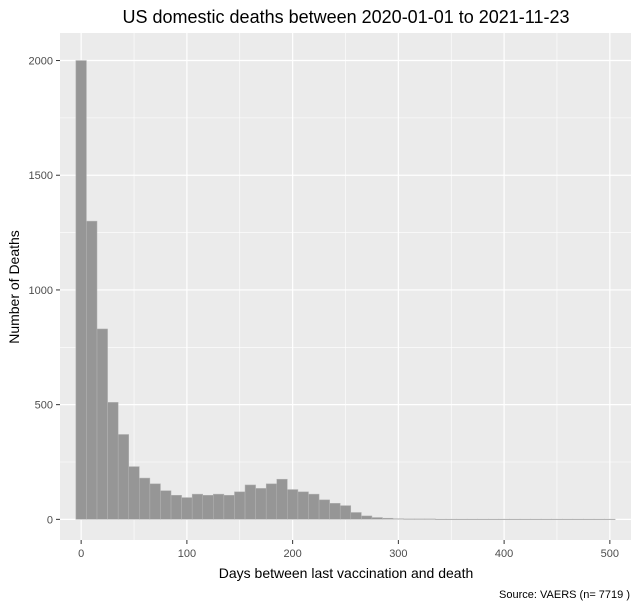 The width and height of the screenshot is (640, 607). Describe the element at coordinates (81, 554) in the screenshot. I see `x-tick-label: 0` at that location.